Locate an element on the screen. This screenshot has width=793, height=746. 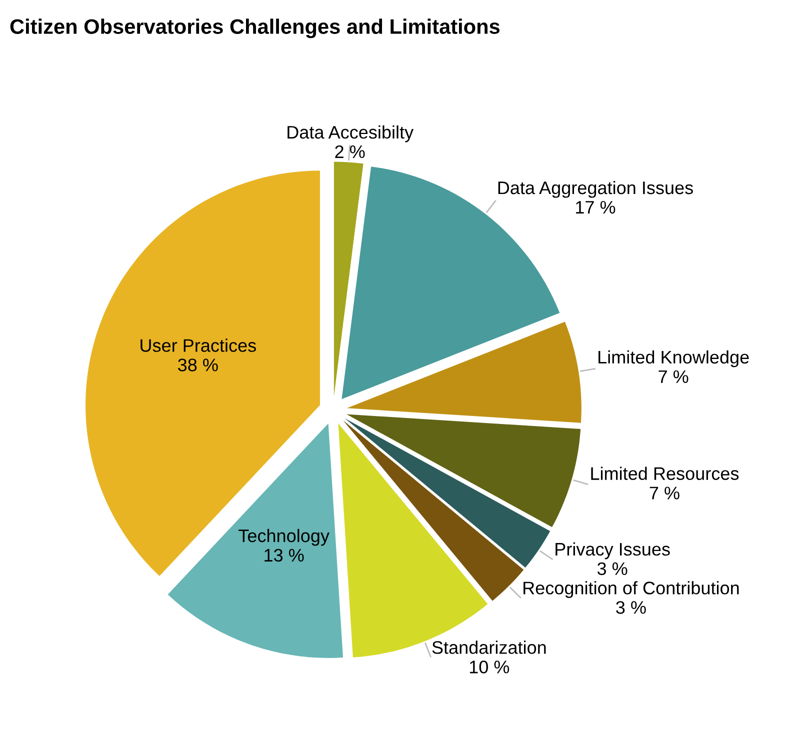
slice-label: Data Accesibilty is located at coordinates (351, 133).